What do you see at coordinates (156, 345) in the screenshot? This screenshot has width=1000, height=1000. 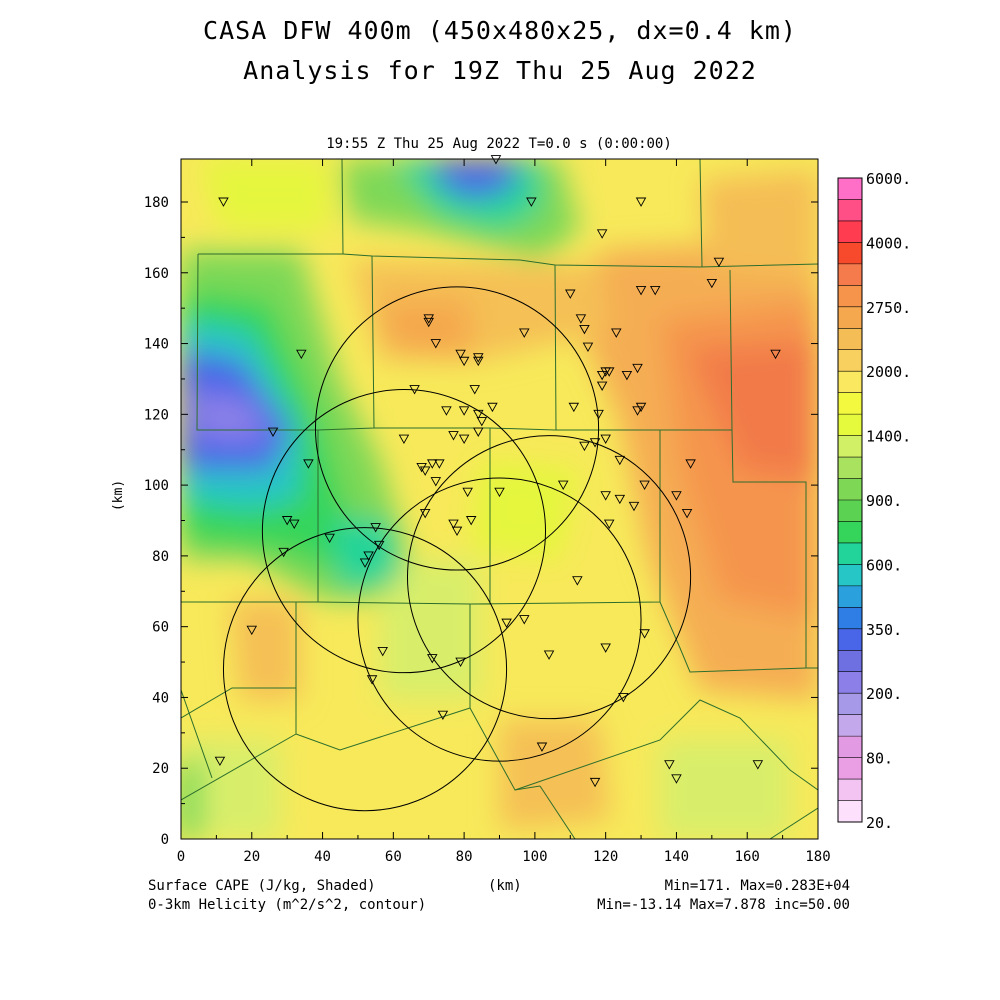 I see `y-tick-label: 140` at bounding box center [156, 345].